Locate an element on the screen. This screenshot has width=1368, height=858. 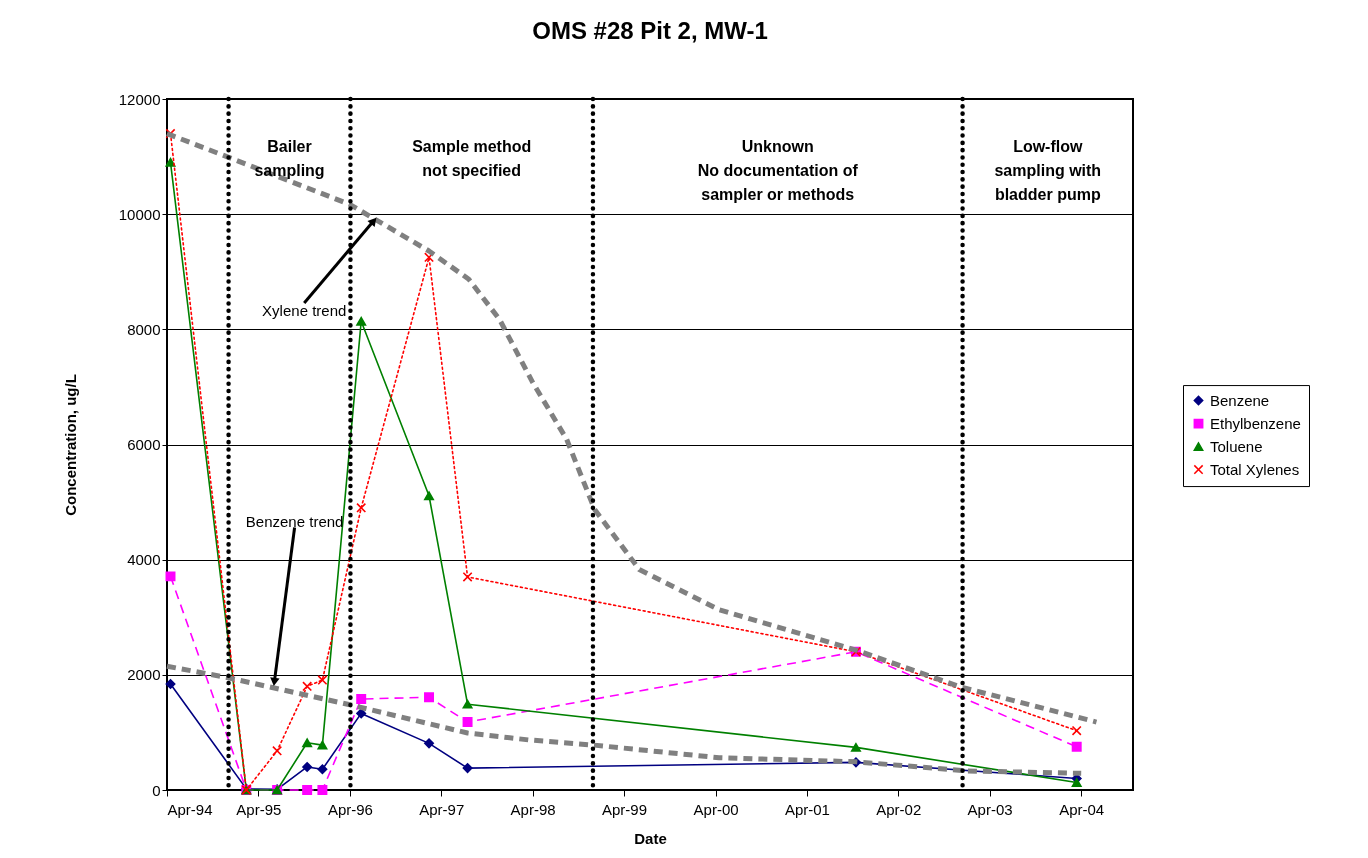
x-tick-label: Apr-04 is located at coordinates (1082, 809).